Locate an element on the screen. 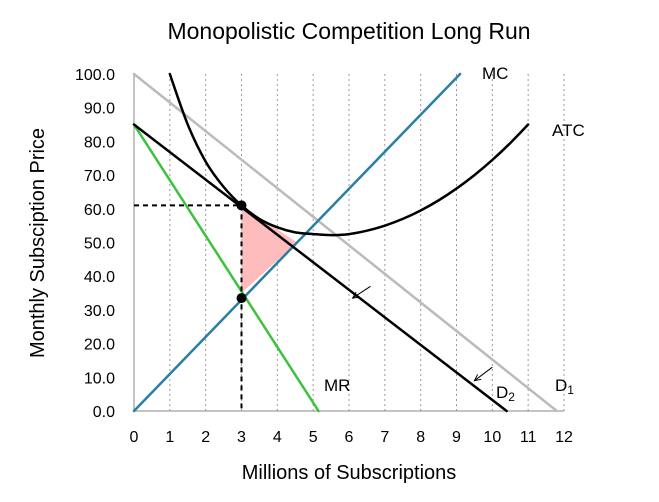 Image resolution: width=659 pixels, height=502 pixels. x-axis-label: Millions of Subscriptions is located at coordinates (349, 473).